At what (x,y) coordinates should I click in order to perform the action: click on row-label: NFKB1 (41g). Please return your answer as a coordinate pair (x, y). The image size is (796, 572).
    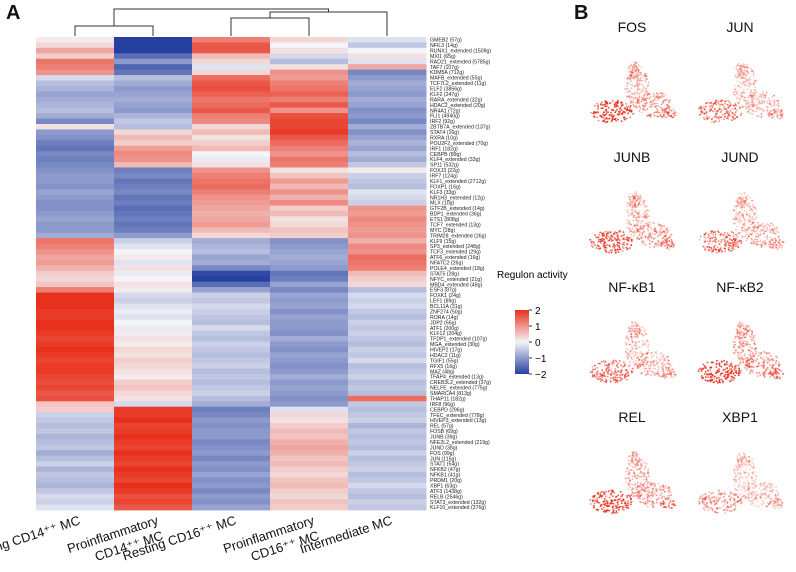
    Looking at the image, I should click on (445, 476).